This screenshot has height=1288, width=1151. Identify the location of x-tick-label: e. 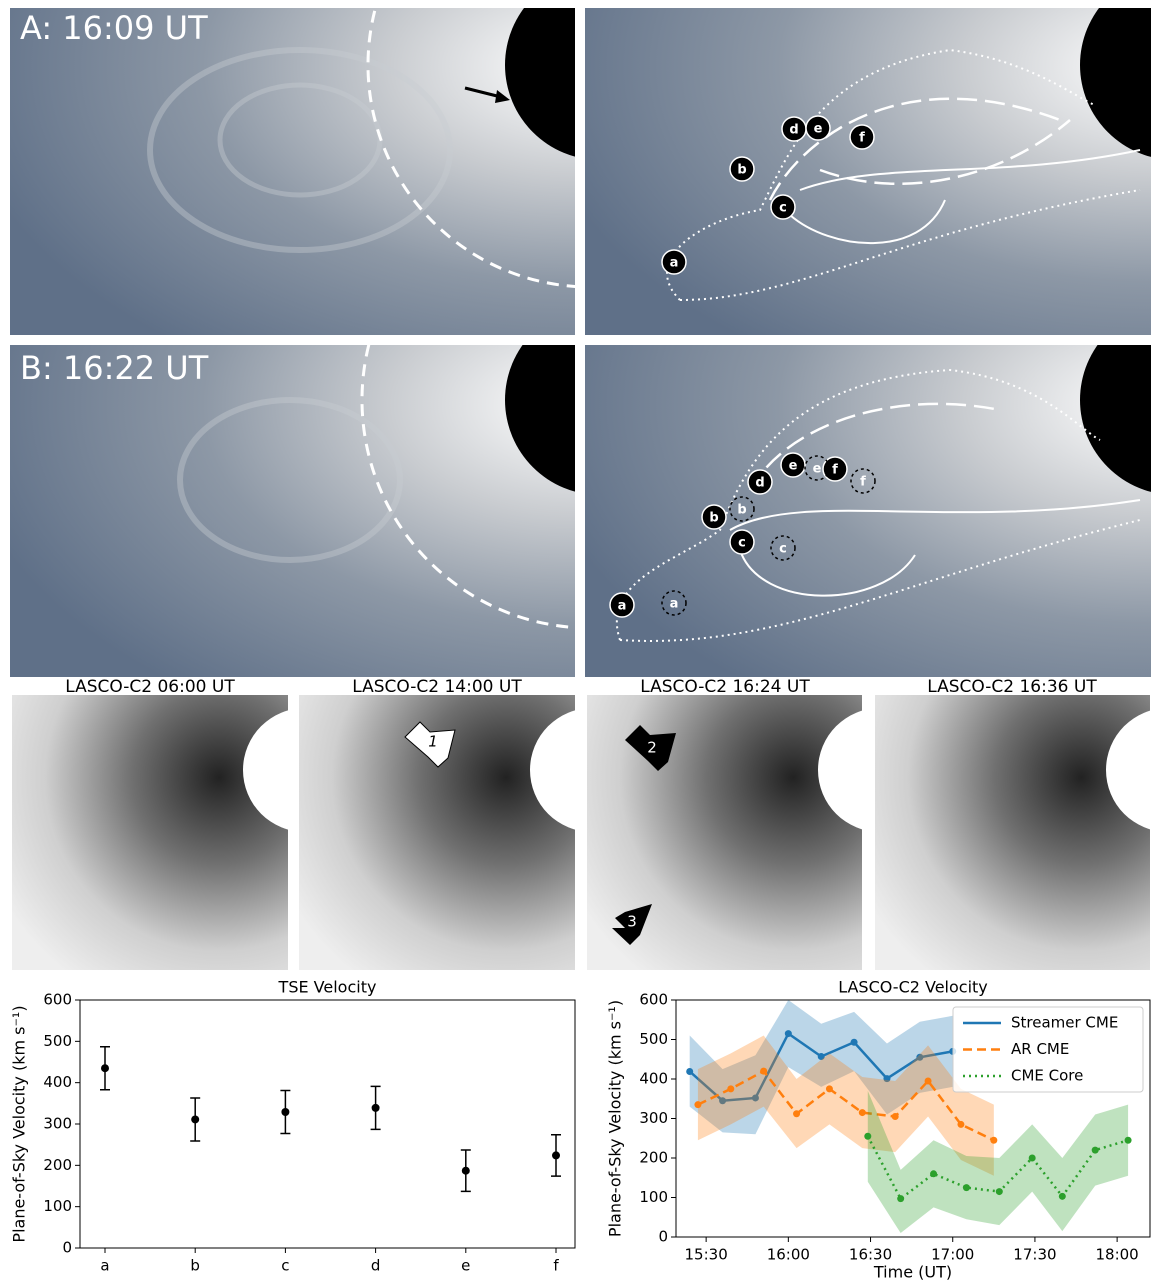
(465, 1266).